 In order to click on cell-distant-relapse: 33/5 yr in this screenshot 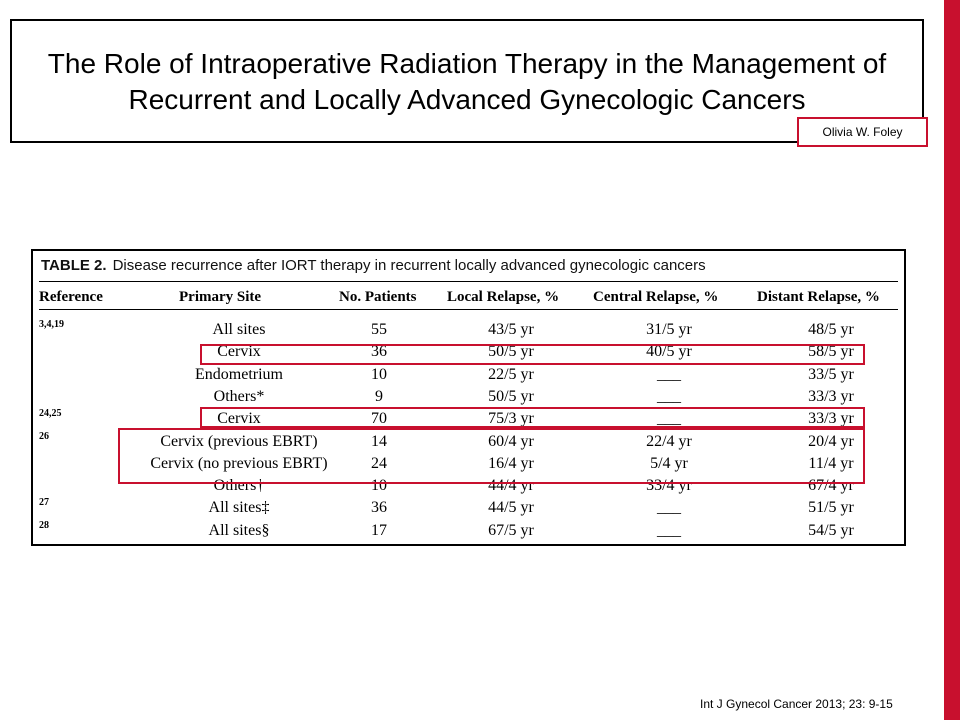, I will do `click(831, 374)`.